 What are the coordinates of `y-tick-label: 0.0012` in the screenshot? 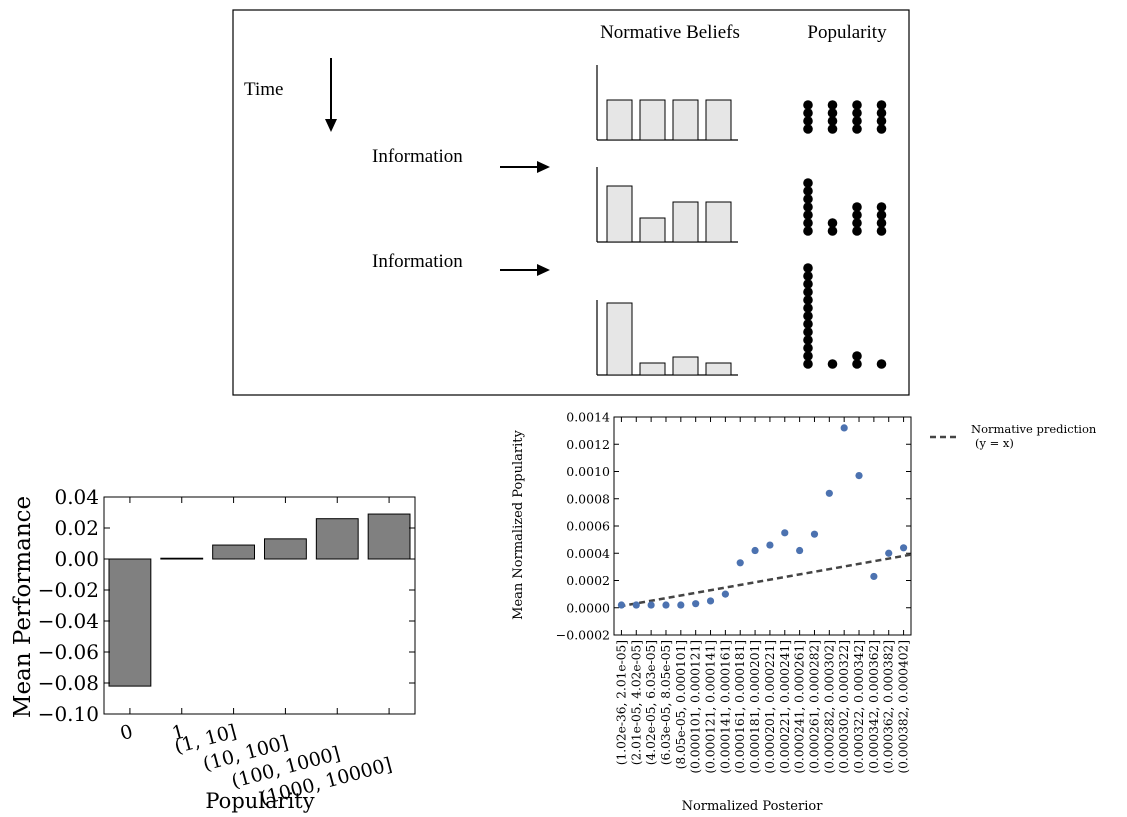 It's located at (588, 444).